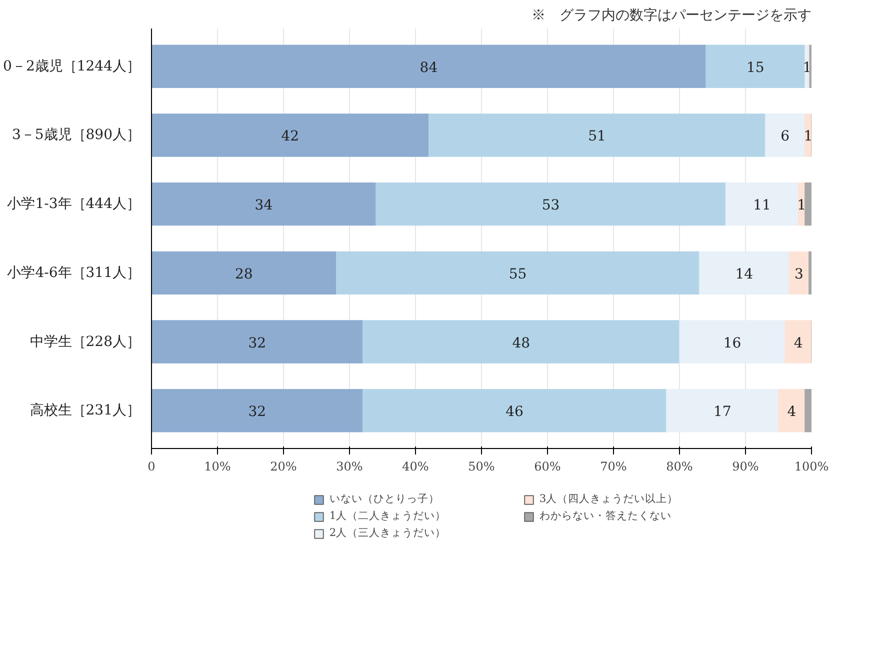 Image resolution: width=885 pixels, height=659 pixels. Describe the element at coordinates (762, 206) in the screenshot. I see `data-label: 11` at that location.